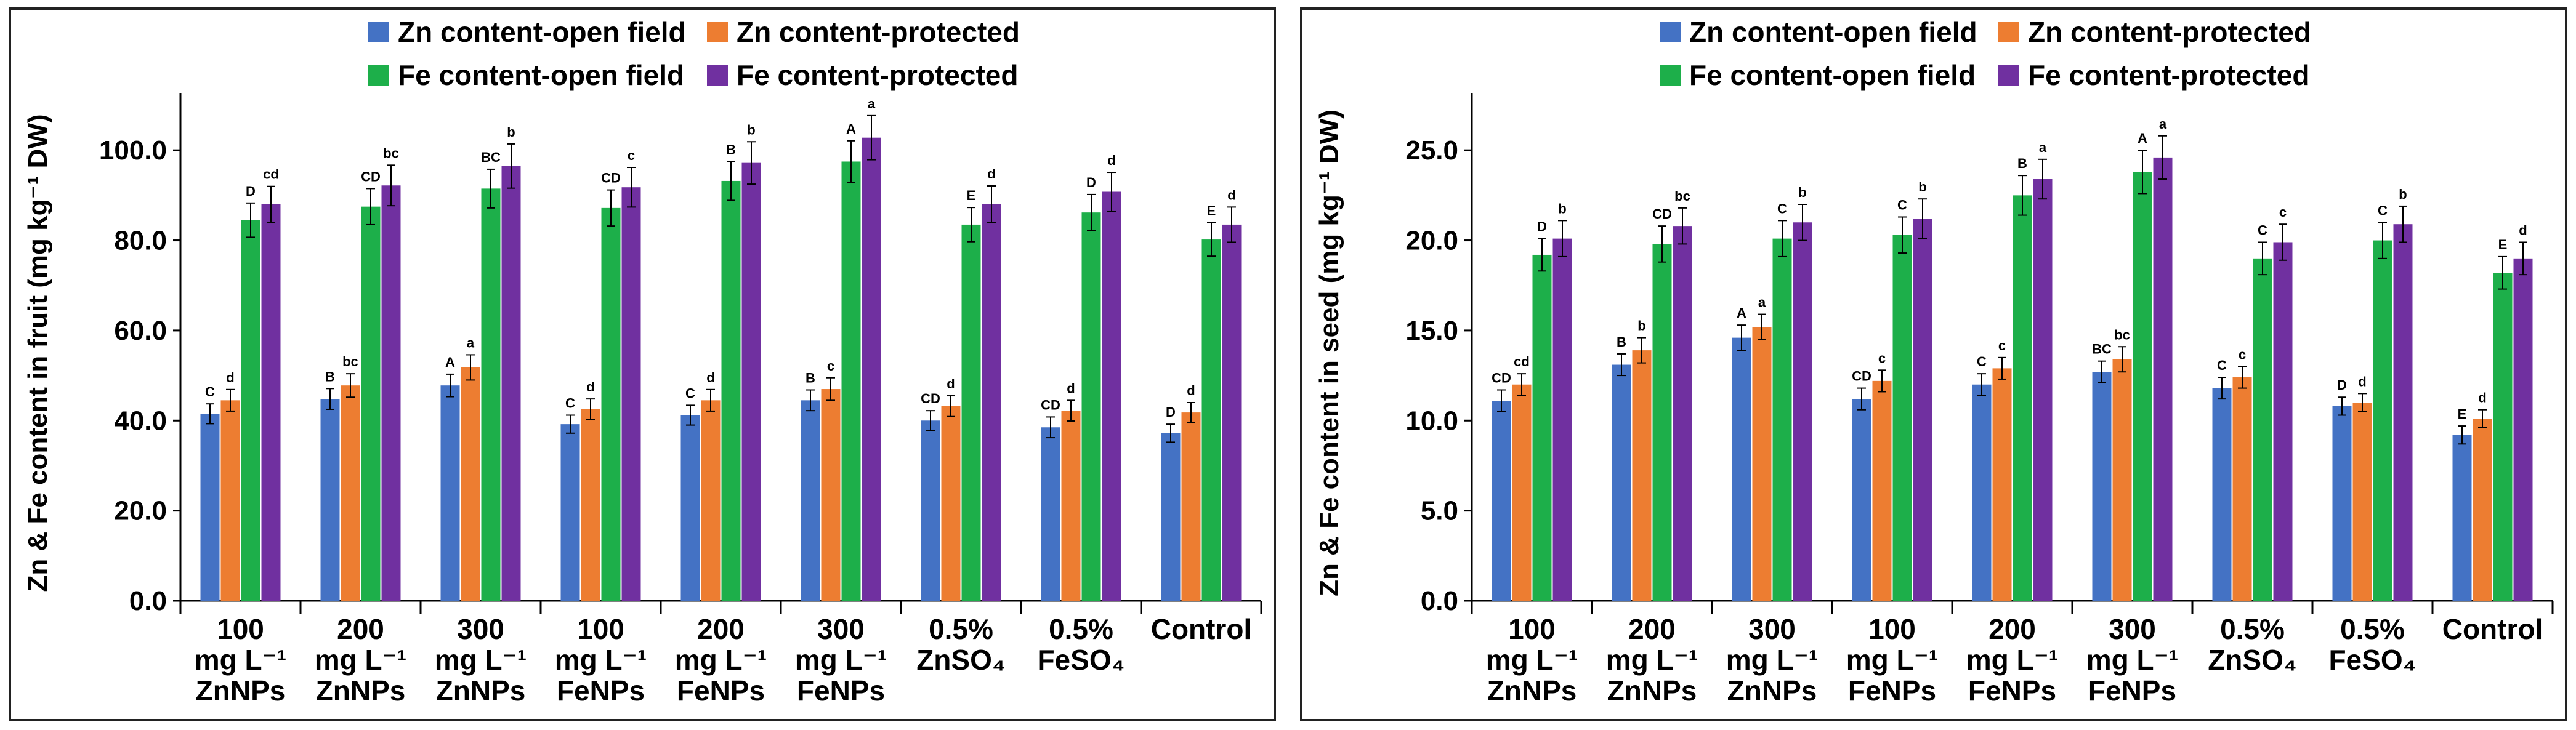 This screenshot has height=730, width=2576. Describe the element at coordinates (2283, 212) in the screenshot. I see `seed-significance-letter-s4-c7: c` at that location.